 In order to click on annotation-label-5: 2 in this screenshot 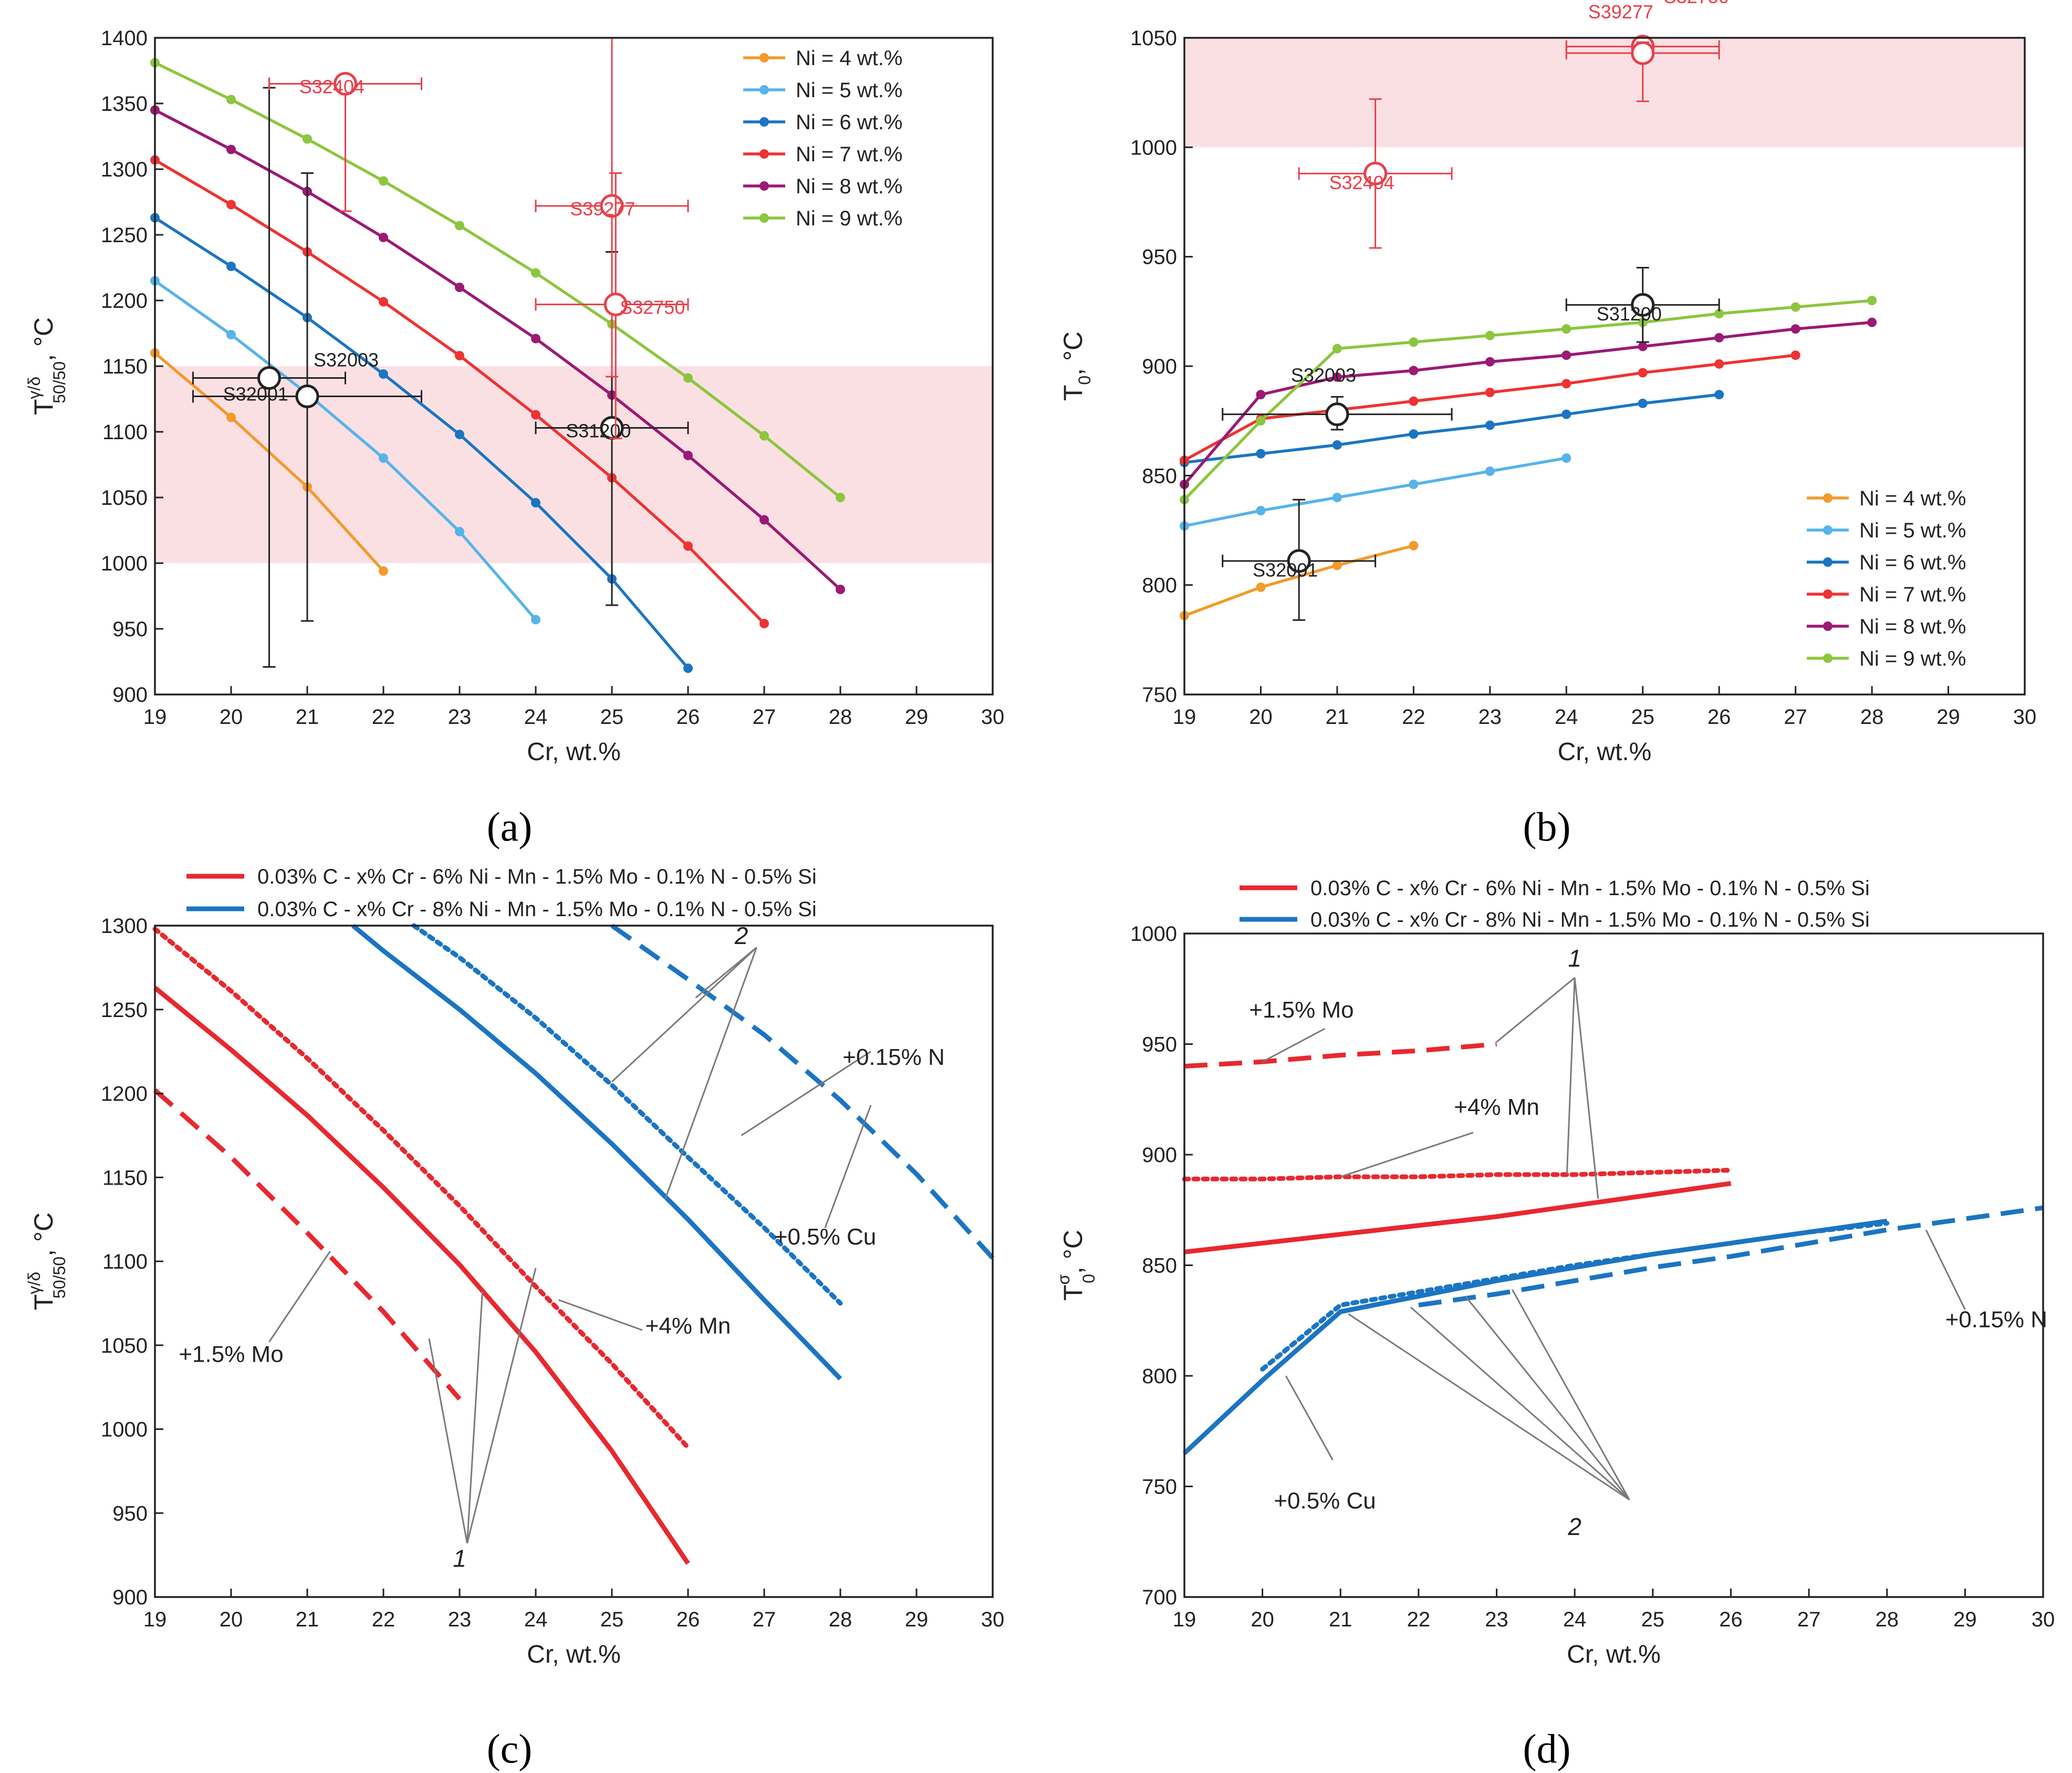, I will do `click(741, 935)`.